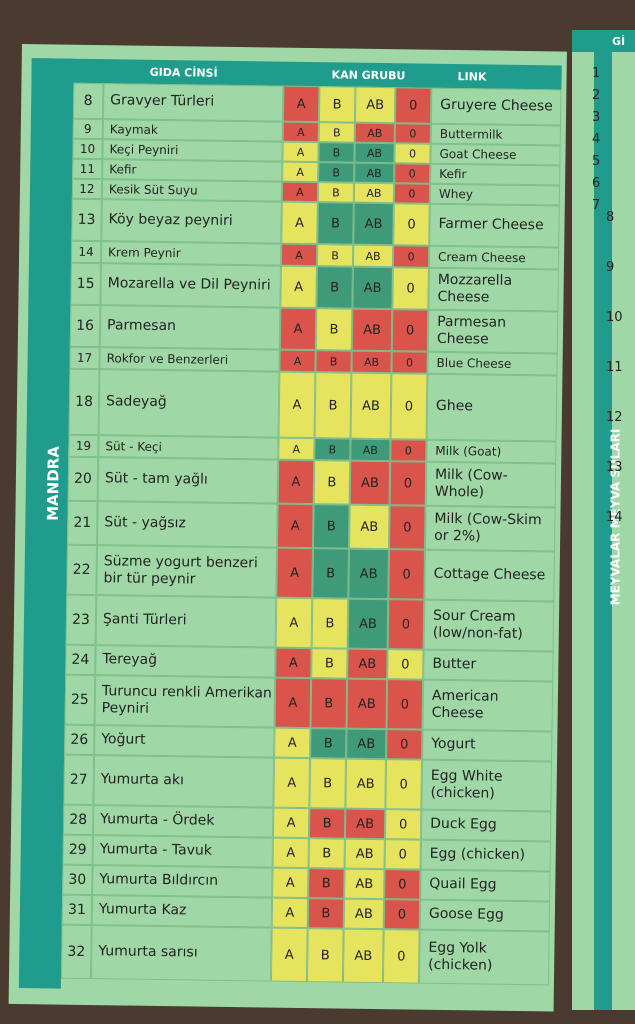 This screenshot has width=635, height=1024. I want to click on food-name: Yumurta akı, so click(184, 781).